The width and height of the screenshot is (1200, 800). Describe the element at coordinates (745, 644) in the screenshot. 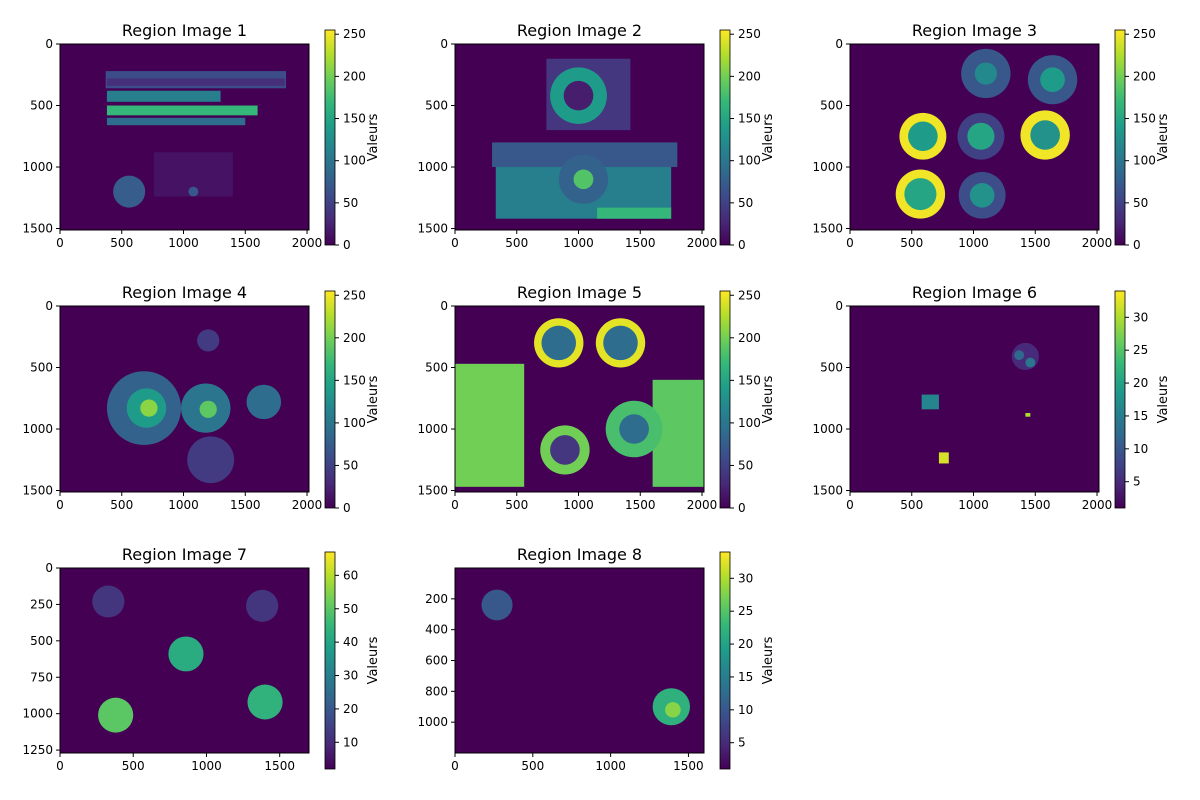

I see `colorbar-tick-label: 20` at that location.